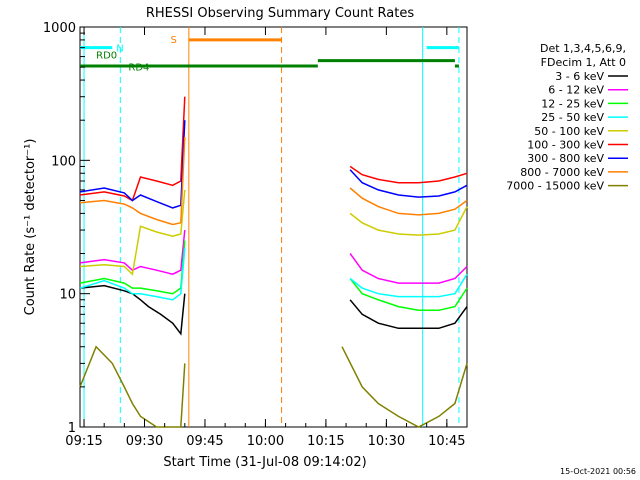 The height and width of the screenshot is (480, 640). What do you see at coordinates (59, 28) in the screenshot?
I see `y-tick-label-3: 1000` at bounding box center [59, 28].